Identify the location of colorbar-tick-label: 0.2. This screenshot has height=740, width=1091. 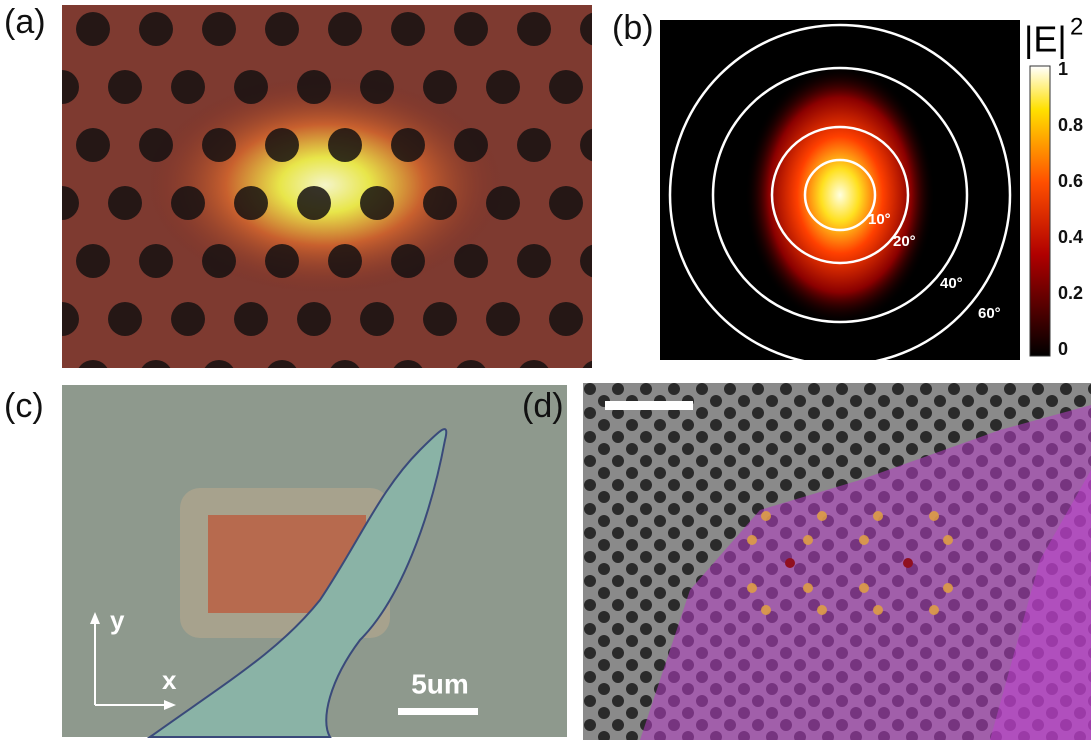
(1070, 293).